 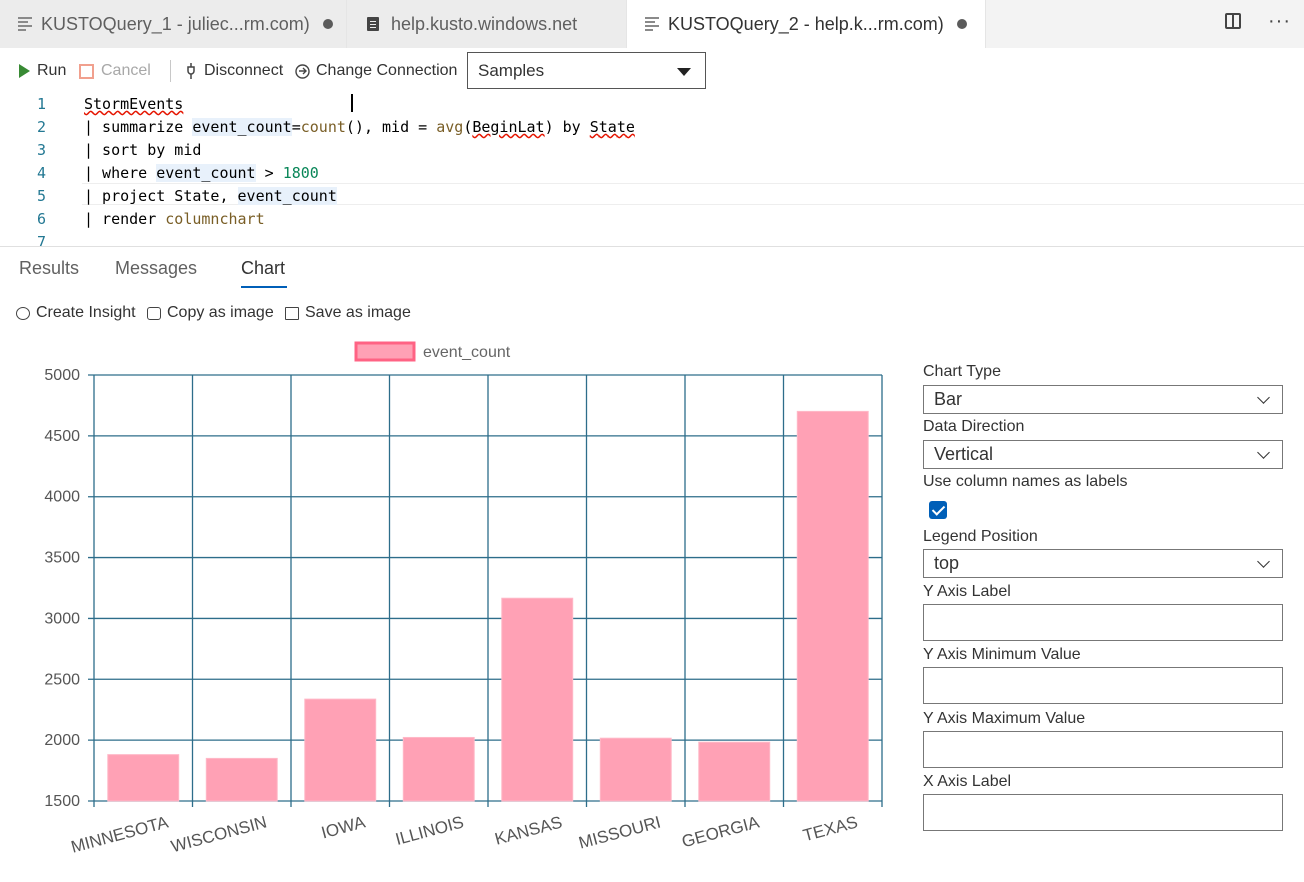 What do you see at coordinates (220, 312) in the screenshot?
I see `copy-as-image-label: Copy as image` at bounding box center [220, 312].